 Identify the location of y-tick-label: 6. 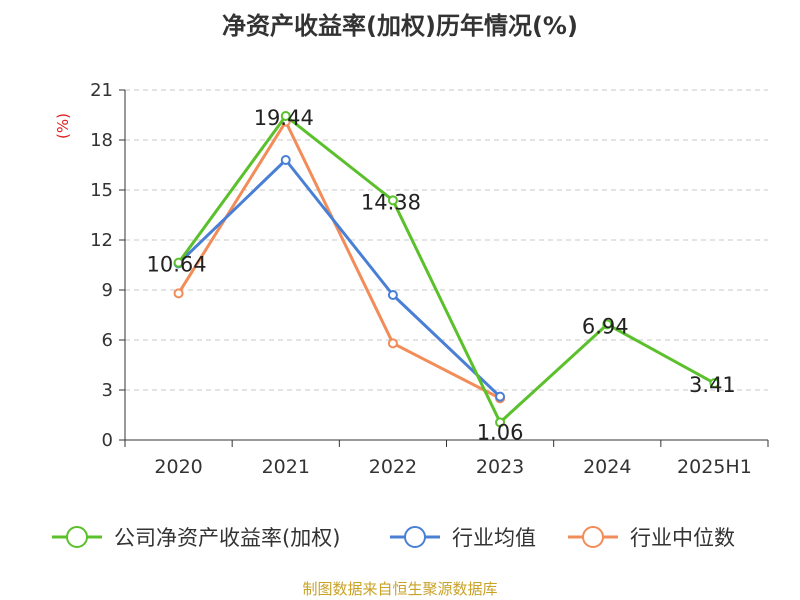
(107, 340).